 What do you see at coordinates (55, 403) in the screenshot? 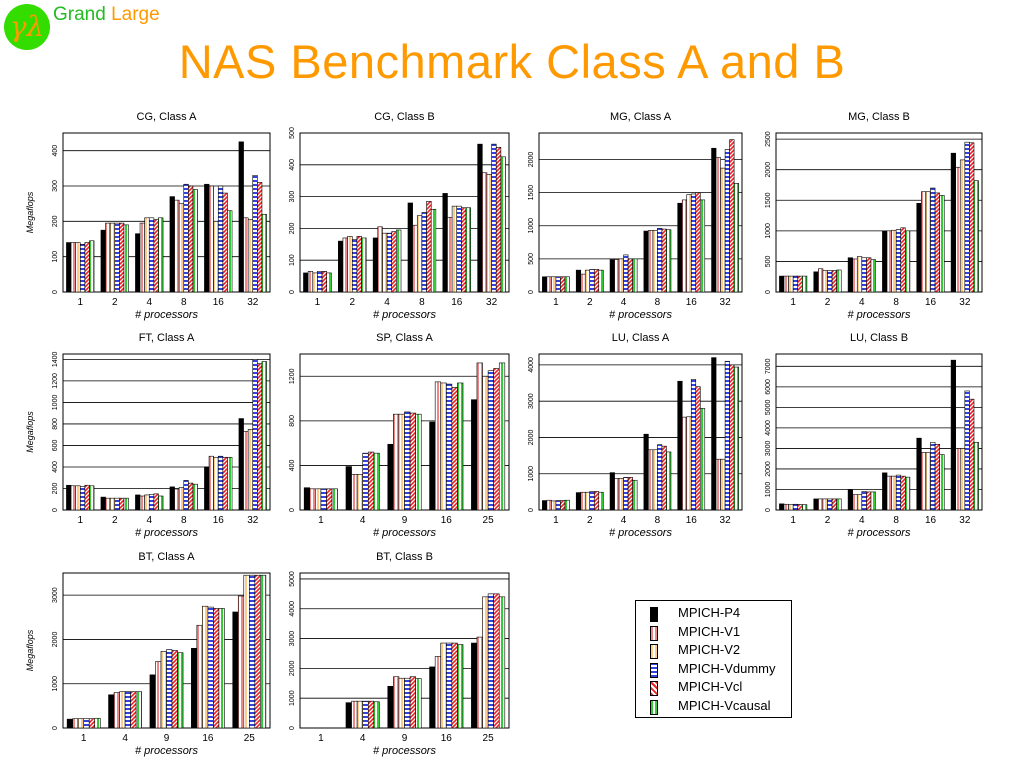
I see `y-tick-label: 1000` at bounding box center [55, 403].